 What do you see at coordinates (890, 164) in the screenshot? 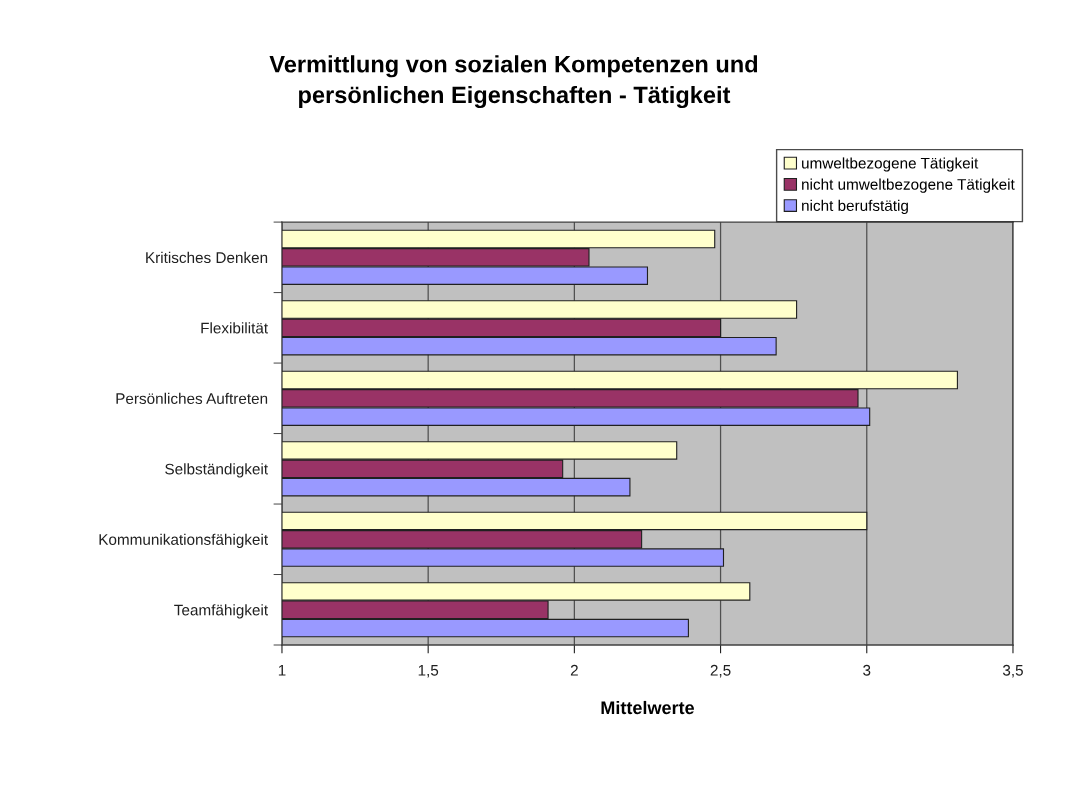
I see `legend-label: umweltbezogene Tätigkeit` at bounding box center [890, 164].